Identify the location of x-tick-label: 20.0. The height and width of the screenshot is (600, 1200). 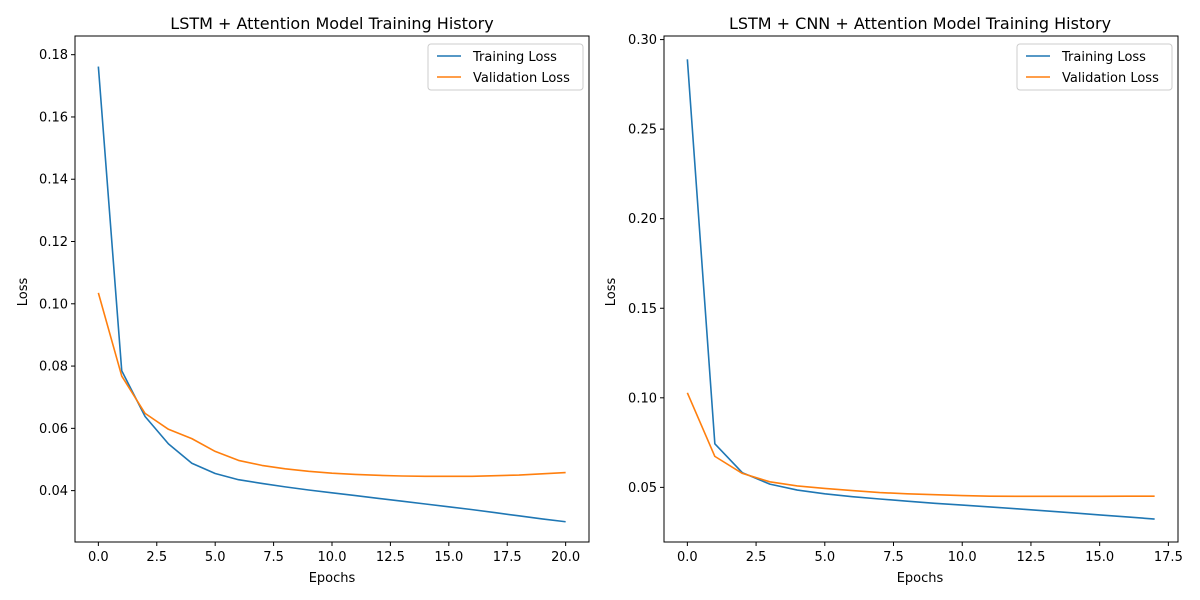
(565, 557).